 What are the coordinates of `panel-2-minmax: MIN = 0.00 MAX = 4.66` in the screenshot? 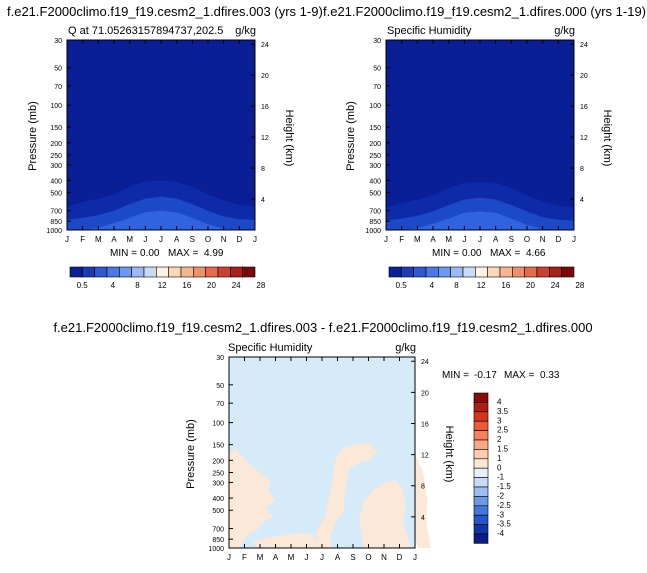 It's located at (489, 253).